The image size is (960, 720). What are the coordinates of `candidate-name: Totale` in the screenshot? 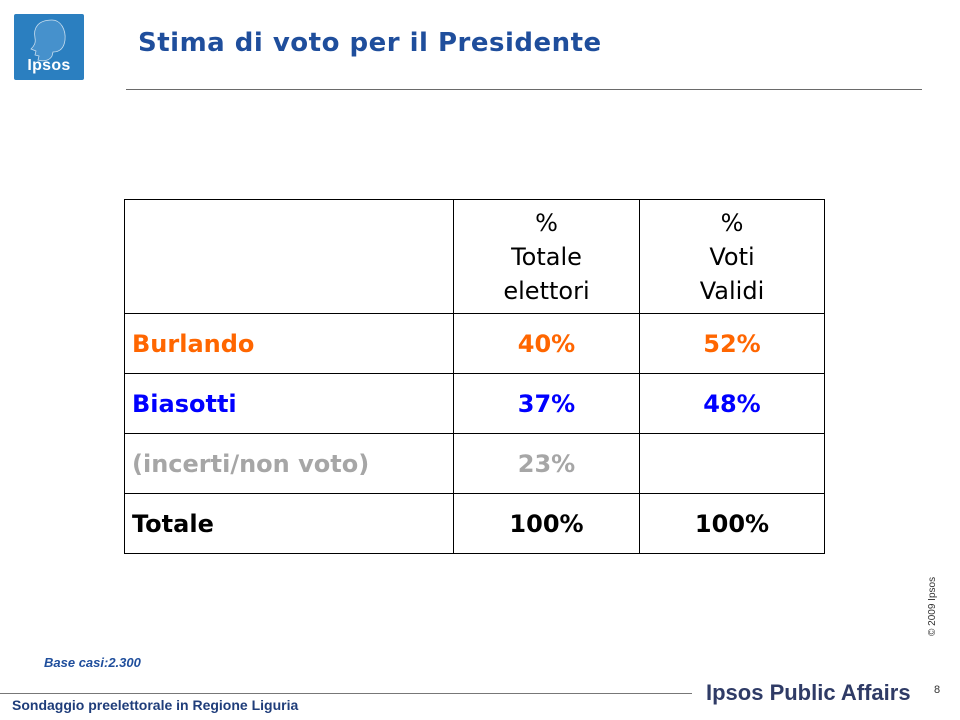 It's located at (289, 523).